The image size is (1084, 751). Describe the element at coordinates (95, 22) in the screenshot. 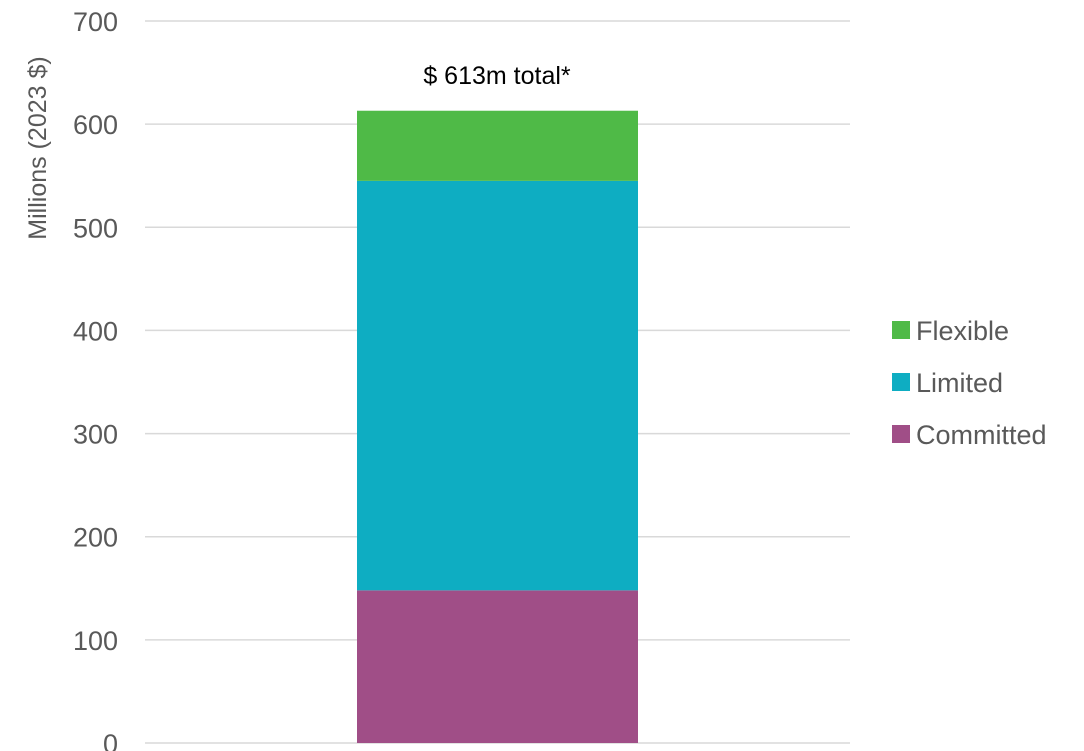

I see `y-tick-label: 700` at that location.